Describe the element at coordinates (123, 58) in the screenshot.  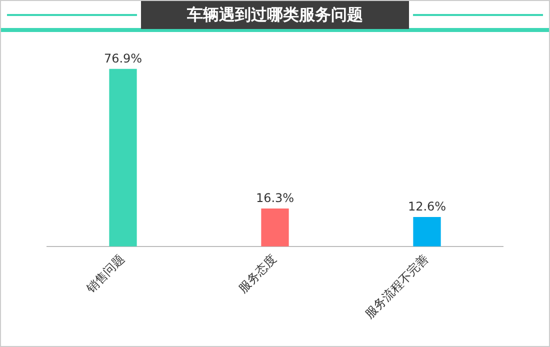
I see `data-label: 76.9%` at that location.